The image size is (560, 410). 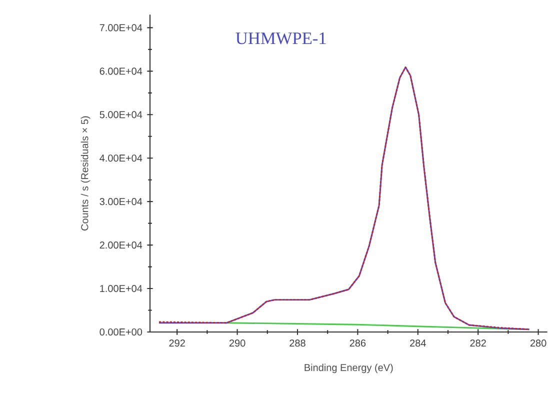 What do you see at coordinates (85, 173) in the screenshot?
I see `y-axis-title: Counts / s (Residuals × 5)` at bounding box center [85, 173].